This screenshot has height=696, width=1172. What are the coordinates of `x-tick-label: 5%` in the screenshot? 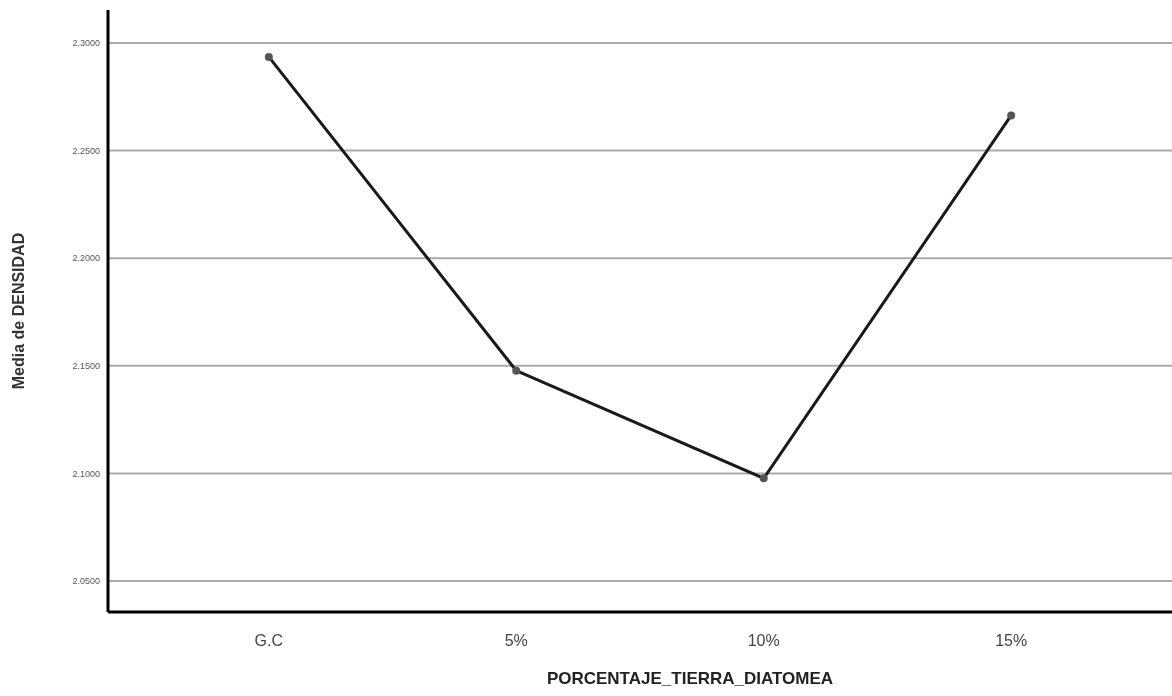 It's located at (516, 640).